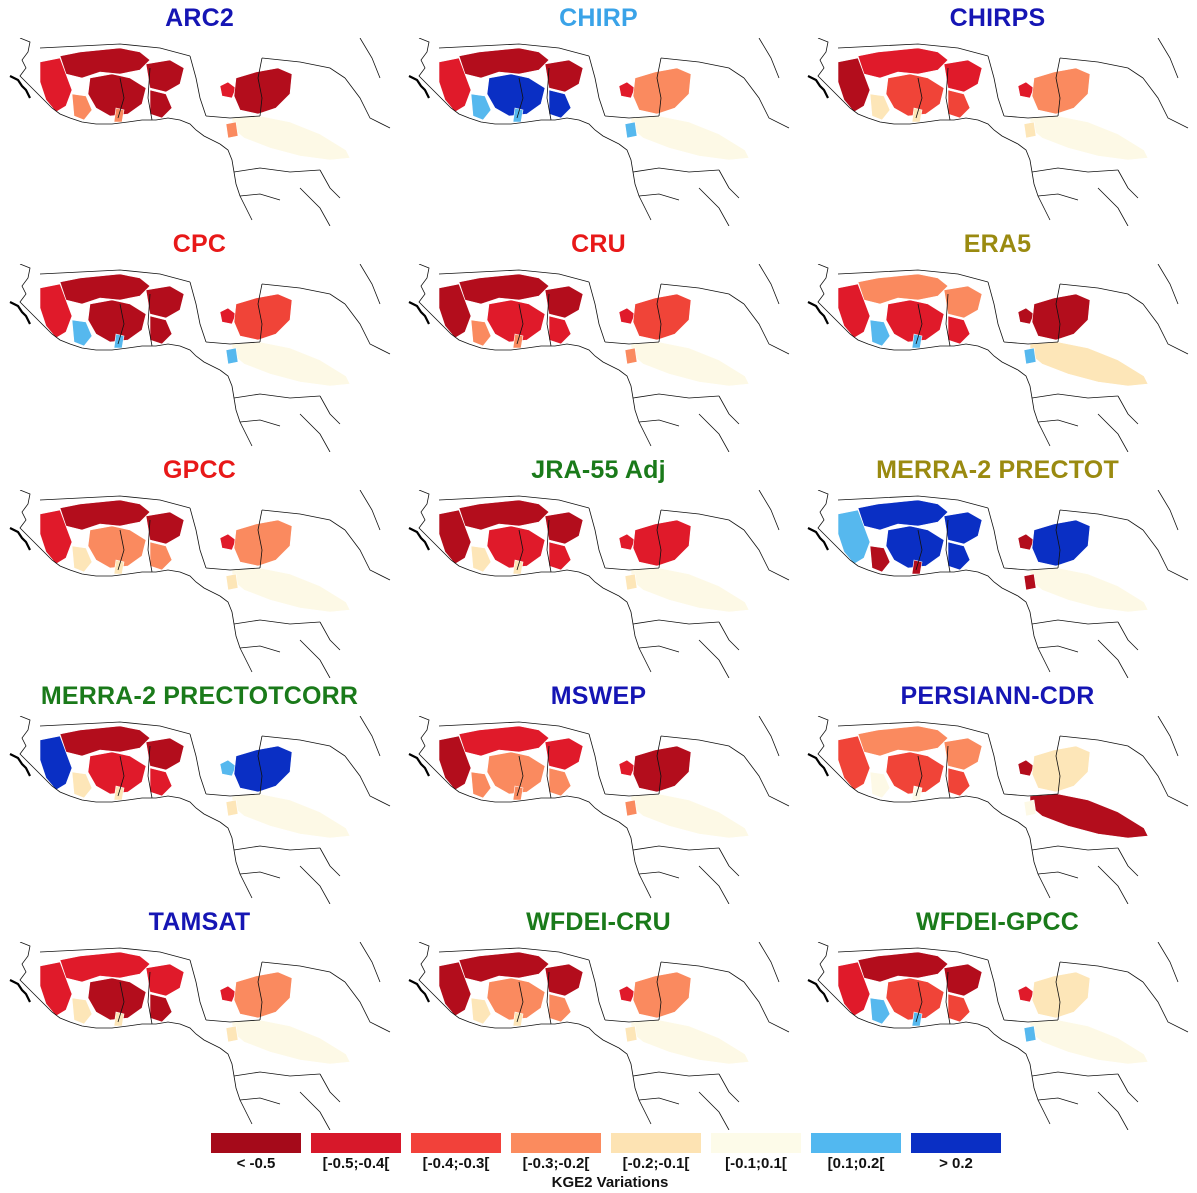 This screenshot has width=1197, height=1193. Describe the element at coordinates (165, 76) in the screenshot. I see `basin-niger-east` at that location.